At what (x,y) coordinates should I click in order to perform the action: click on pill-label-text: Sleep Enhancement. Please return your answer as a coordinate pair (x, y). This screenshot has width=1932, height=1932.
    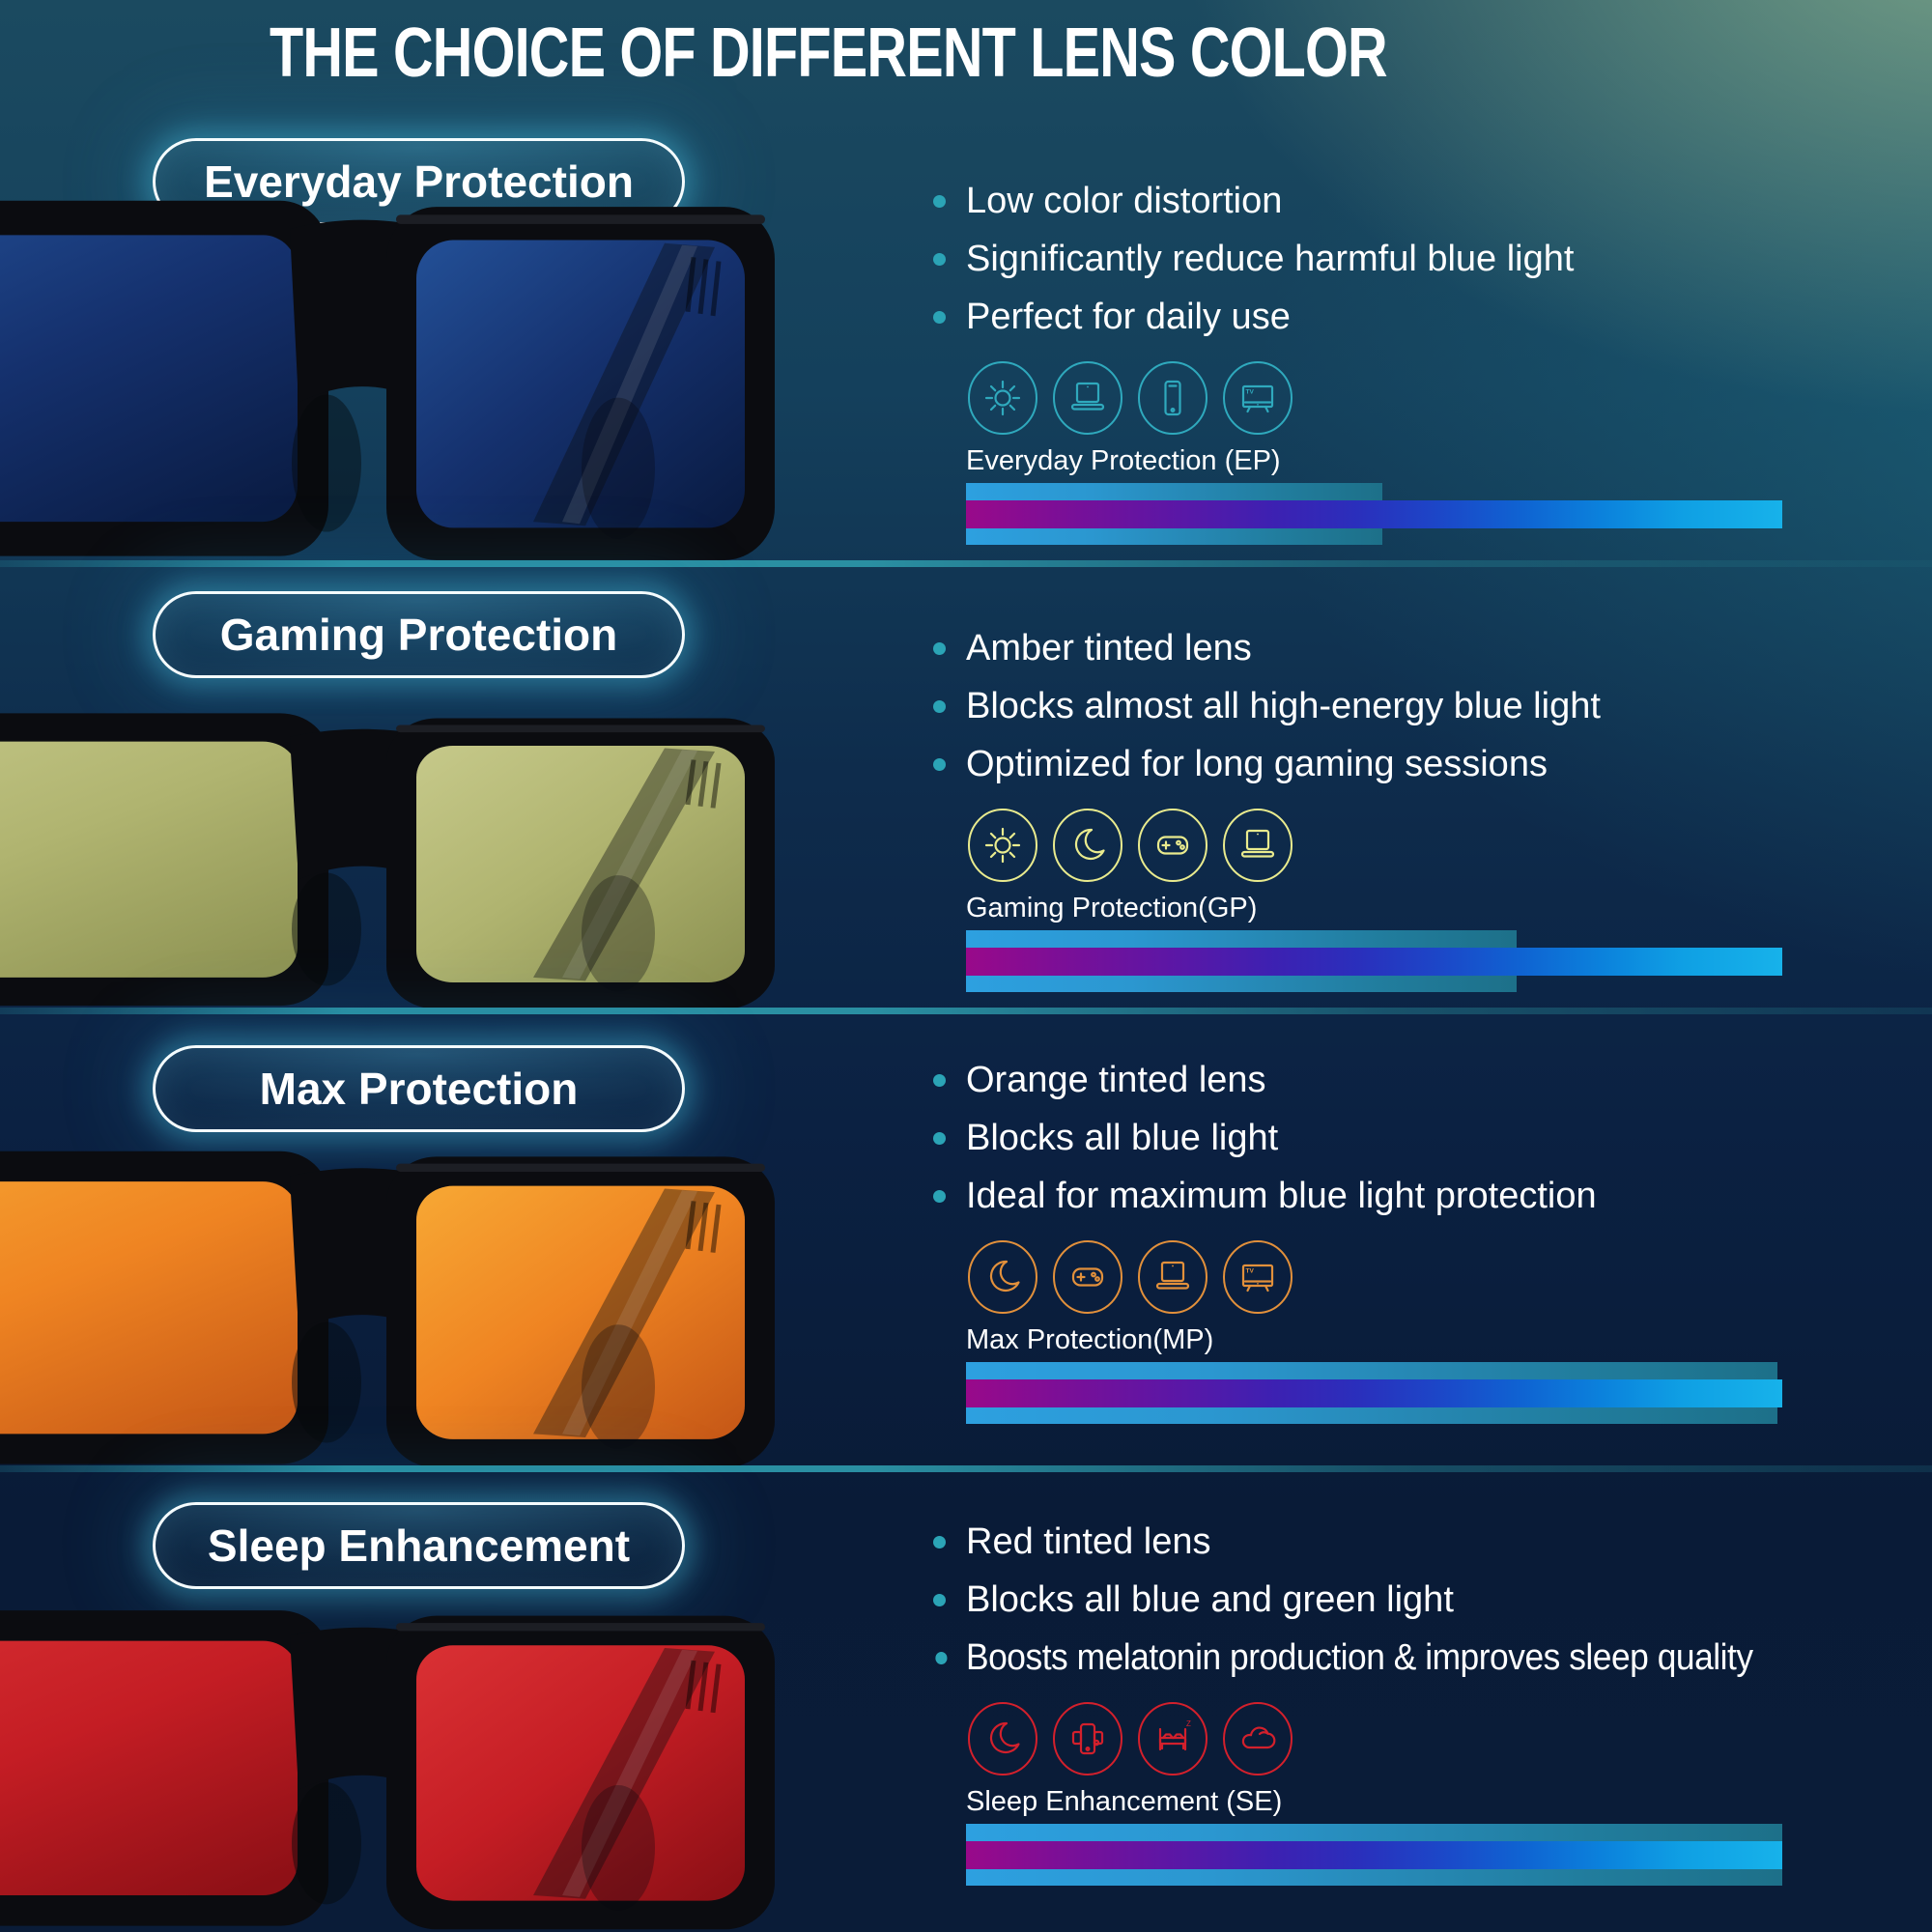
    Looking at the image, I should click on (419, 1545).